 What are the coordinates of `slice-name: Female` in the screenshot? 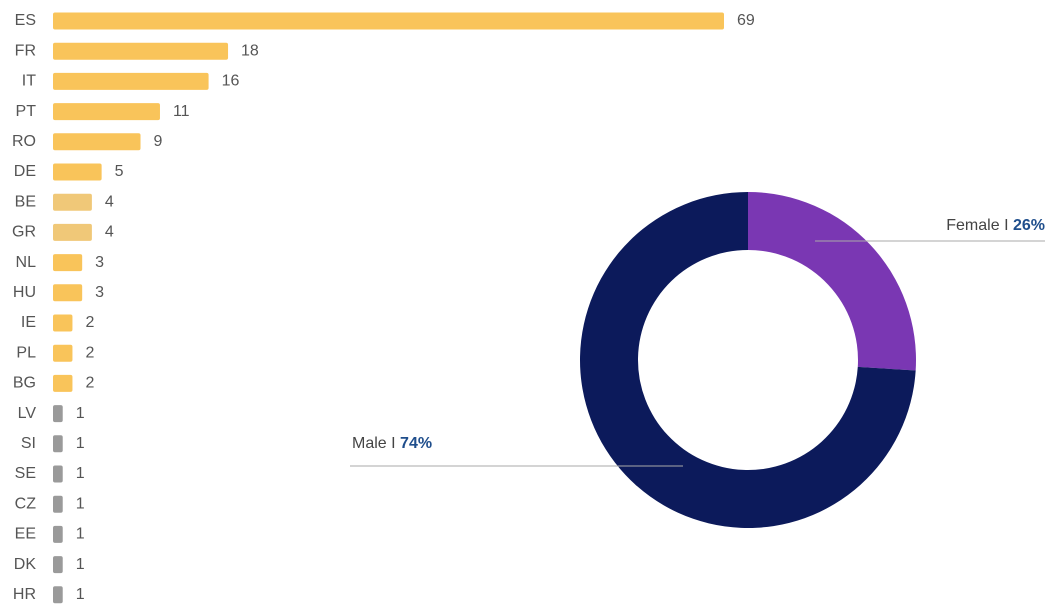 It's located at (972, 225).